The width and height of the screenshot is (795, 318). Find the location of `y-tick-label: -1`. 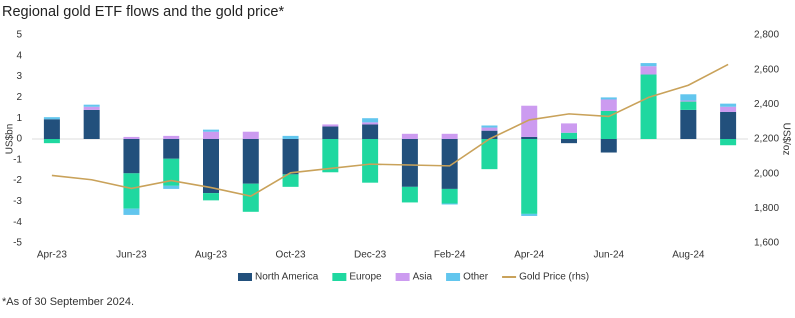

y-tick-label: -1 is located at coordinates (17, 159).